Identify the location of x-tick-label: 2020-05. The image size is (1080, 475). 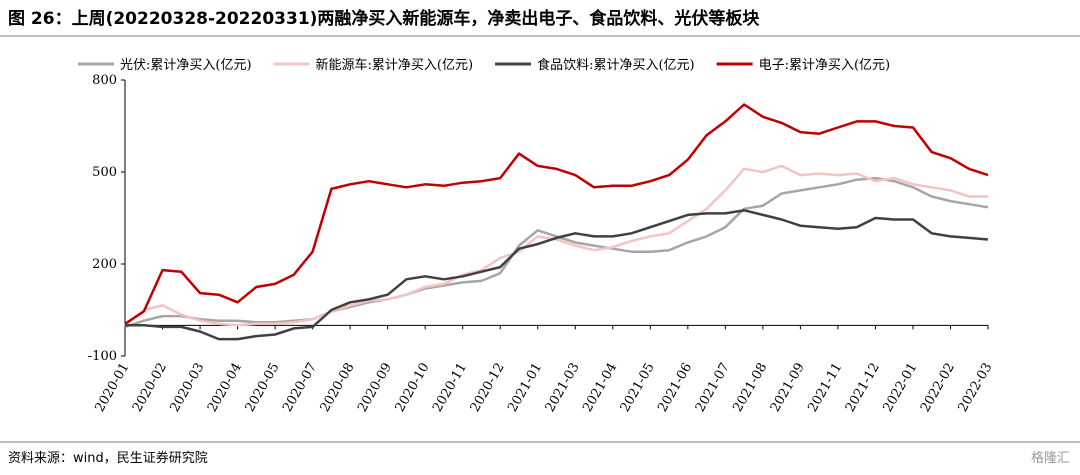
(263, 388).